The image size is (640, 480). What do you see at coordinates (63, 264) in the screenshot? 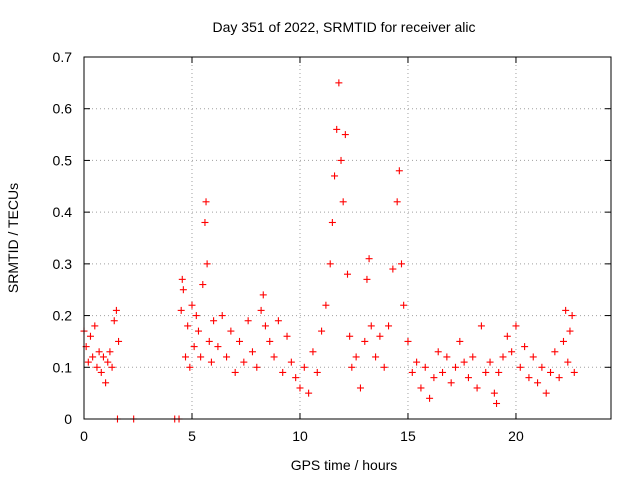
I see `y-tick-label: 0.3` at bounding box center [63, 264].